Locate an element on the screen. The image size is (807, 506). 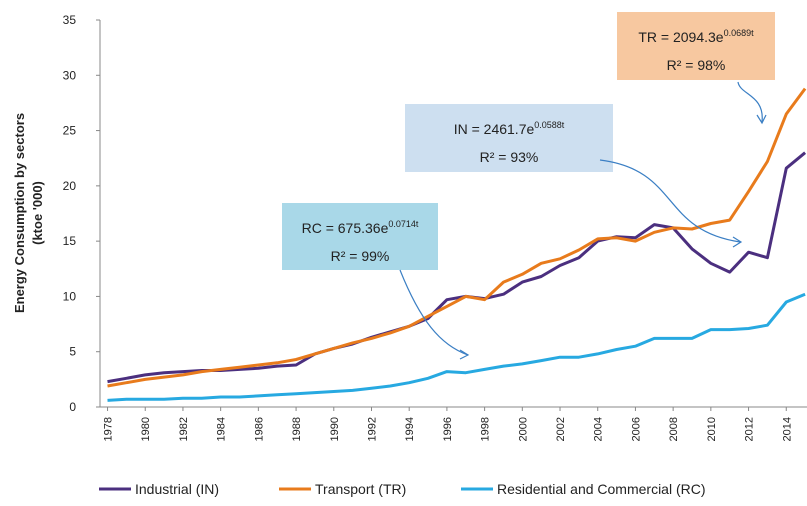
annotation-exp: 0.0714t is located at coordinates (403, 224).